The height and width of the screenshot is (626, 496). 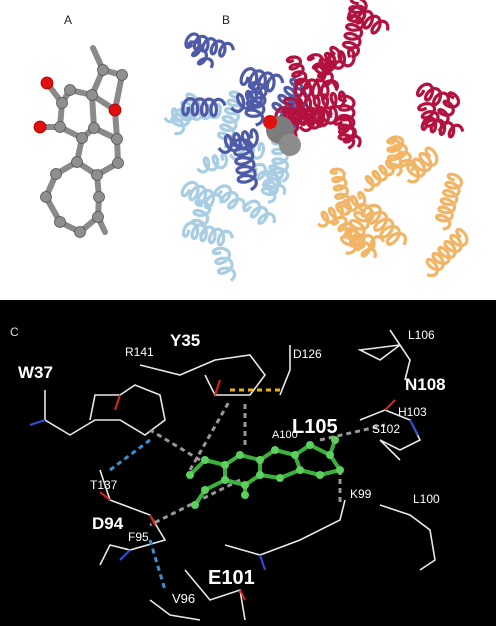 What do you see at coordinates (231, 578) in the screenshot?
I see `residue-label: E101` at bounding box center [231, 578].